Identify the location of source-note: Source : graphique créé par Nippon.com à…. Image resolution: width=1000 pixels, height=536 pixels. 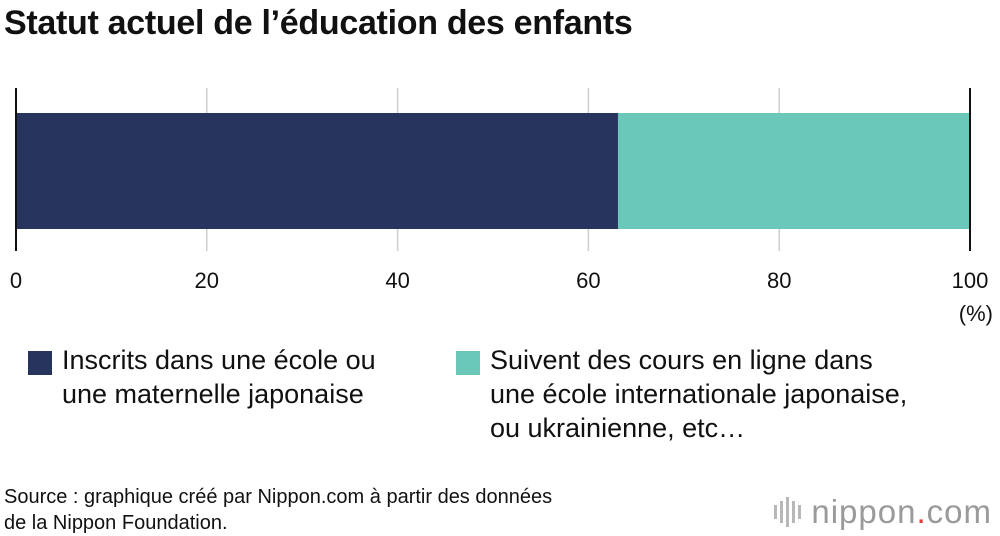
(364, 510).